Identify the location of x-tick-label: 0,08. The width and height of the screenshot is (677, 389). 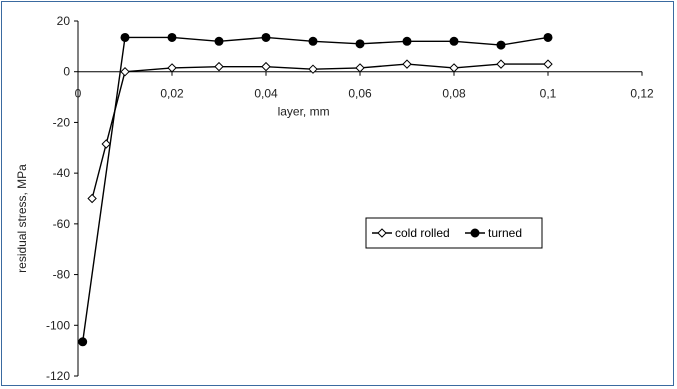
(454, 94).